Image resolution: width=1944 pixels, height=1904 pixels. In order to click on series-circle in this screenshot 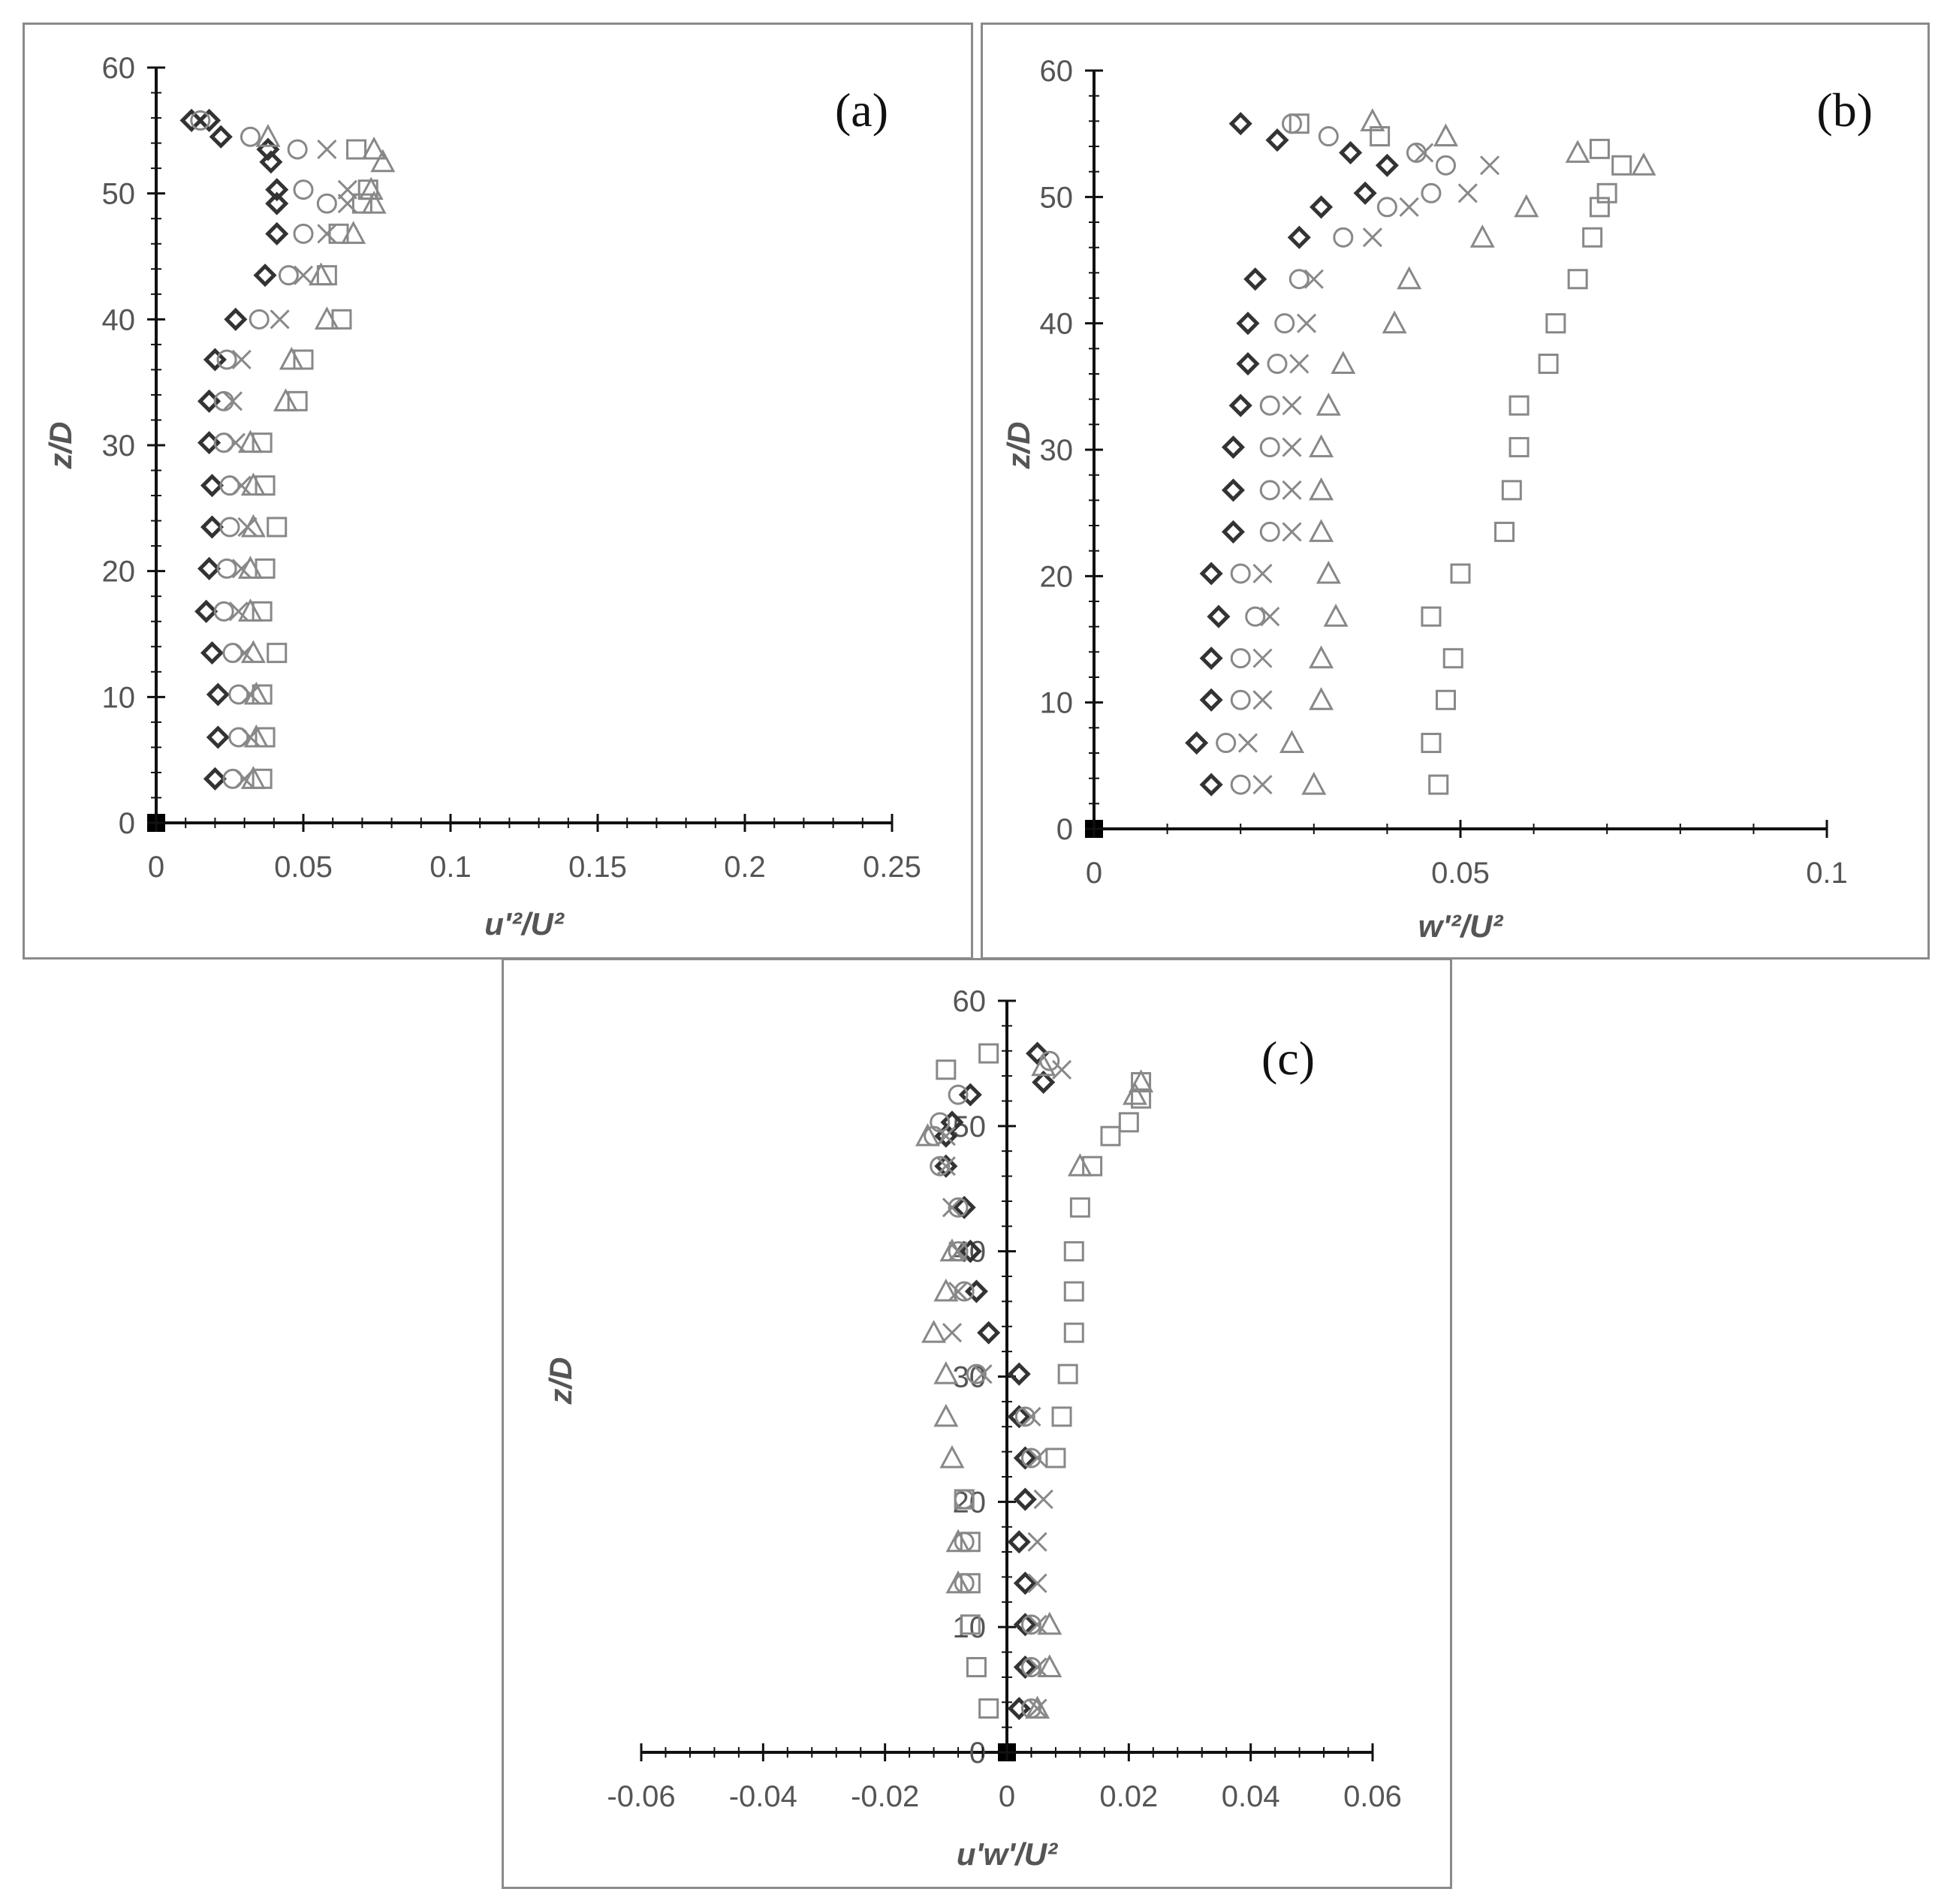, I will do `click(1336, 454)`.